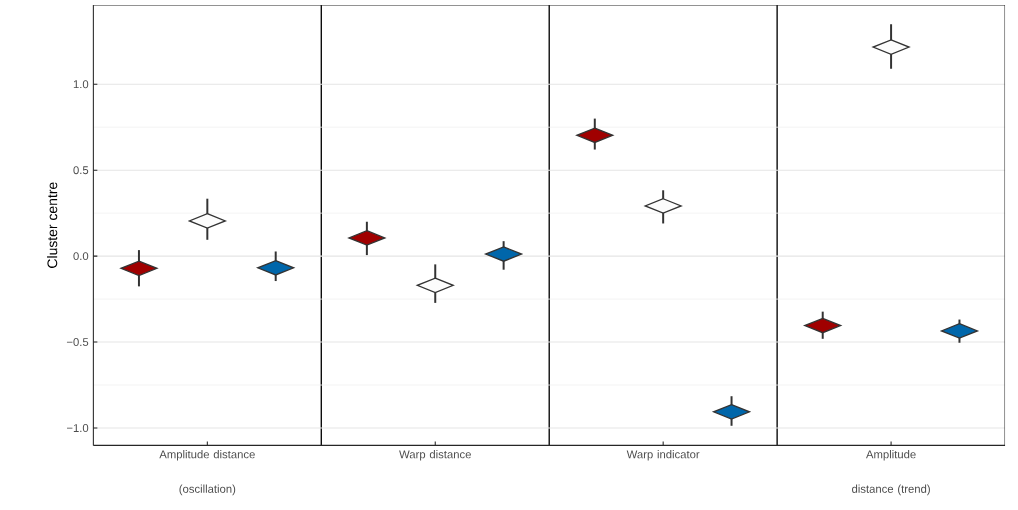 The height and width of the screenshot is (510, 1018). I want to click on y-tick-label: −1.0, so click(77, 427).